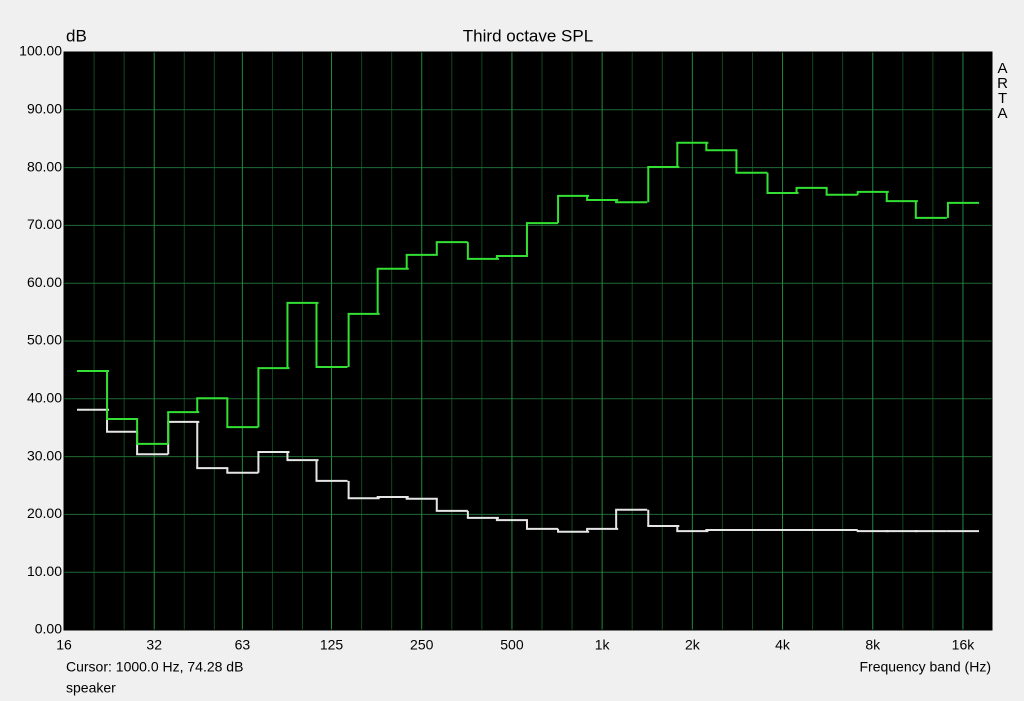 This screenshot has height=701, width=1024. Describe the element at coordinates (528, 35) in the screenshot. I see `chart-title: Third octave SPL` at that location.